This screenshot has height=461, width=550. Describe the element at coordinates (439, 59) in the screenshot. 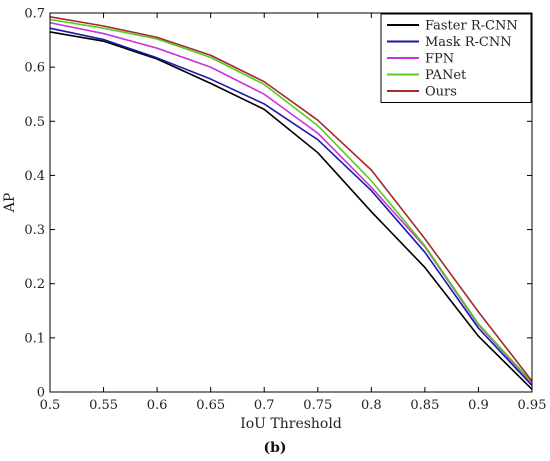

I see `legend-label: FPN` at that location.